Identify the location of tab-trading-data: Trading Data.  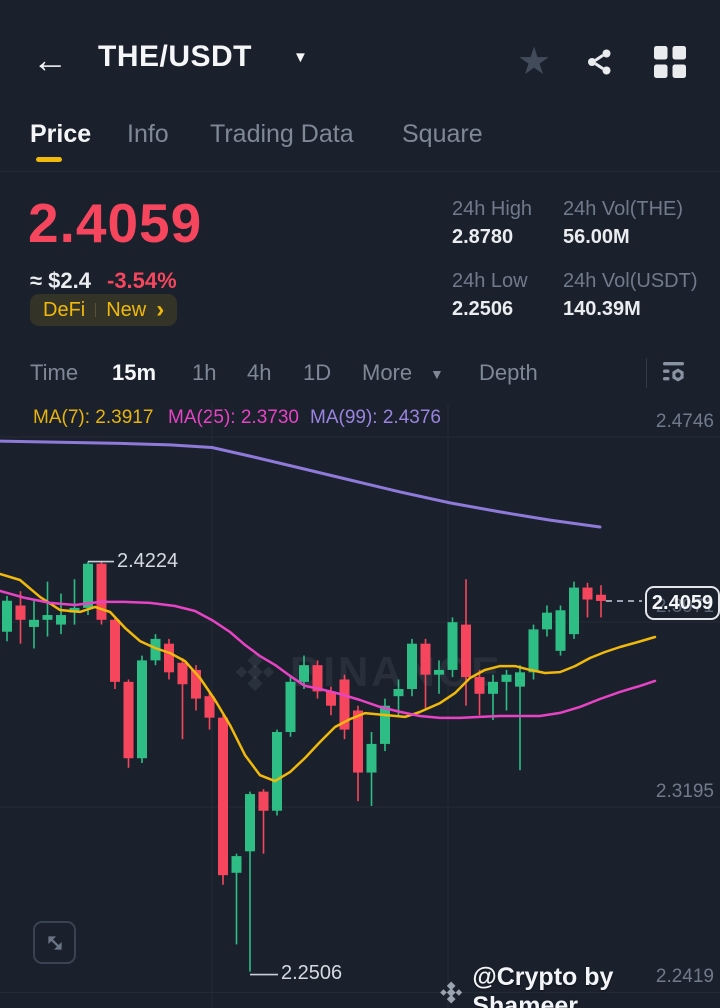
(282, 134).